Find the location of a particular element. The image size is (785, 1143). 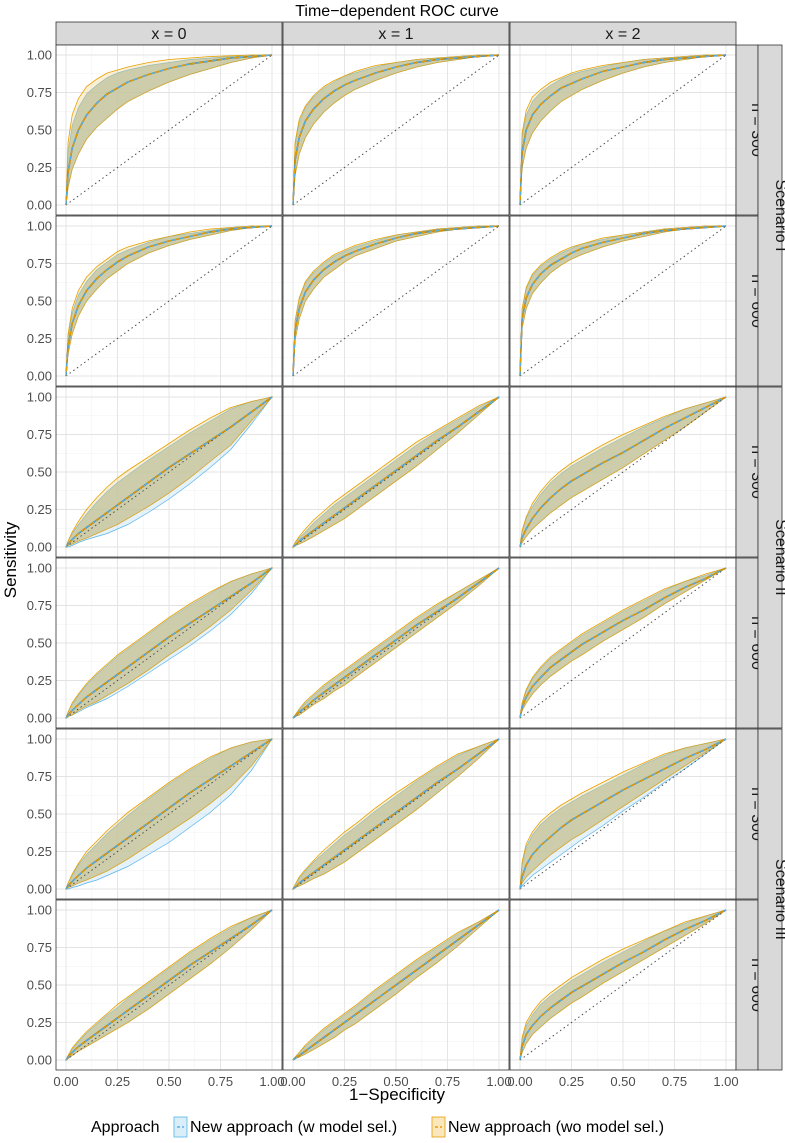

legend-key-w-model-sel is located at coordinates (180, 1127).